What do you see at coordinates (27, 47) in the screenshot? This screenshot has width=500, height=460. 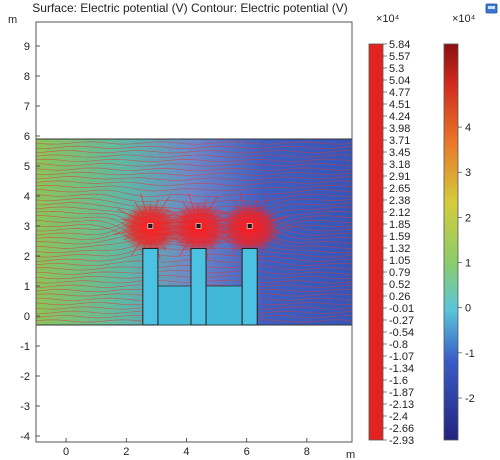 I see `y-tick-label: 9` at bounding box center [27, 47].